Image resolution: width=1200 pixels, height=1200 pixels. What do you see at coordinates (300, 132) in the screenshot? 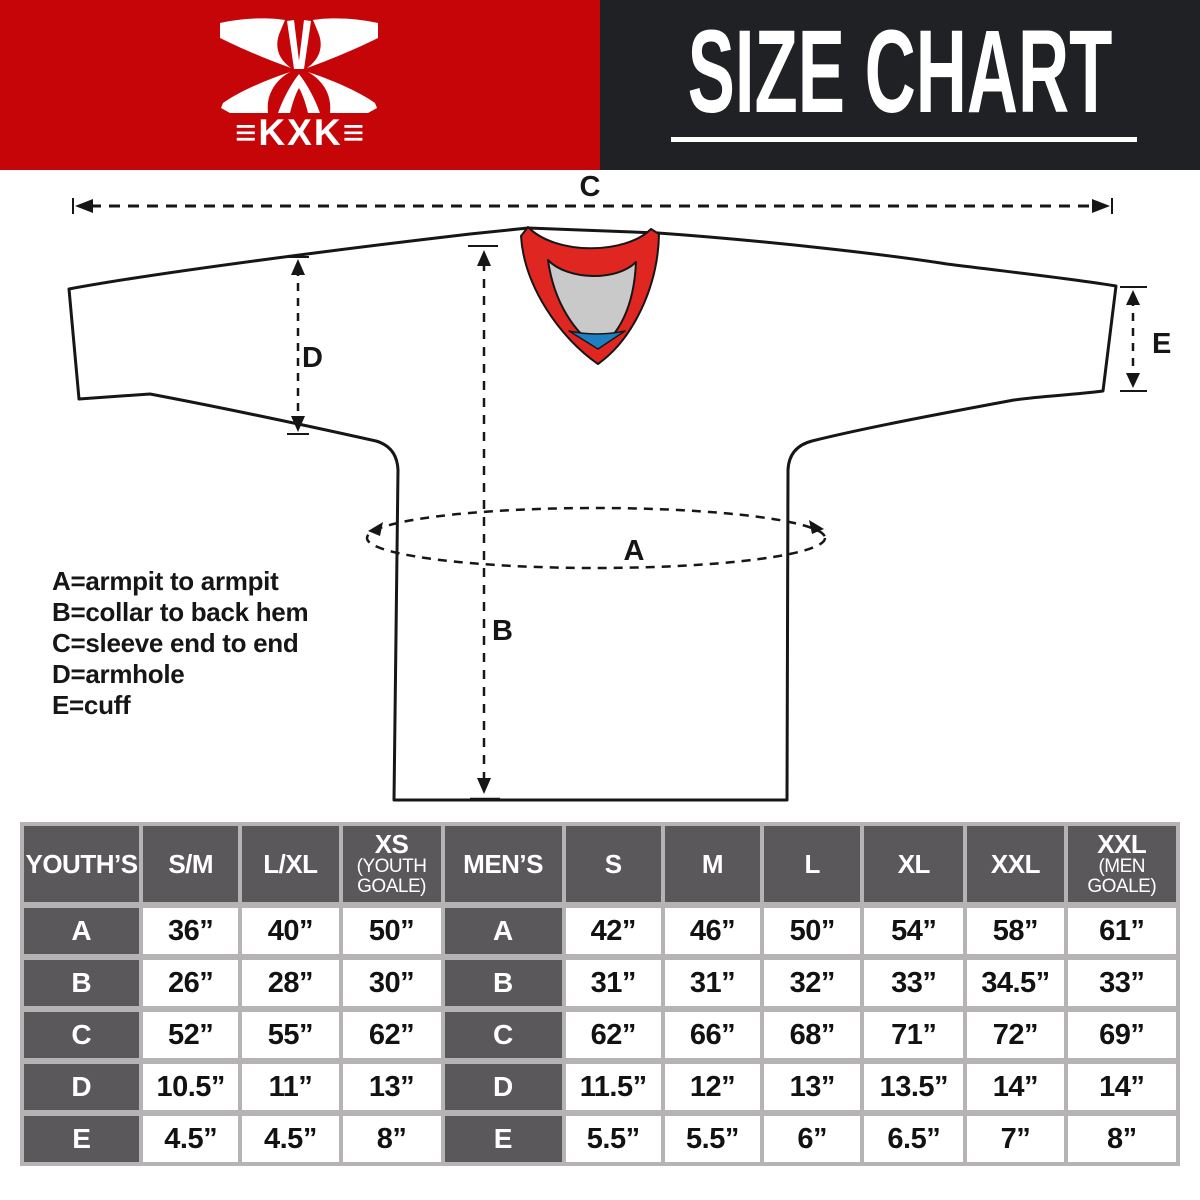
I see `brand-wordmark: ≡KXK≡` at bounding box center [300, 132].